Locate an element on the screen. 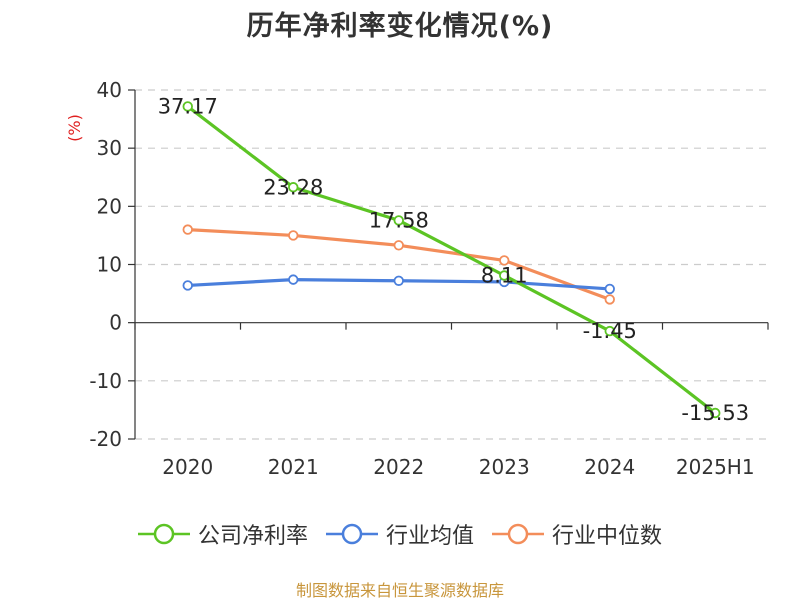 This screenshot has width=800, height=601. legend-label: 公司净利率 is located at coordinates (252, 536).